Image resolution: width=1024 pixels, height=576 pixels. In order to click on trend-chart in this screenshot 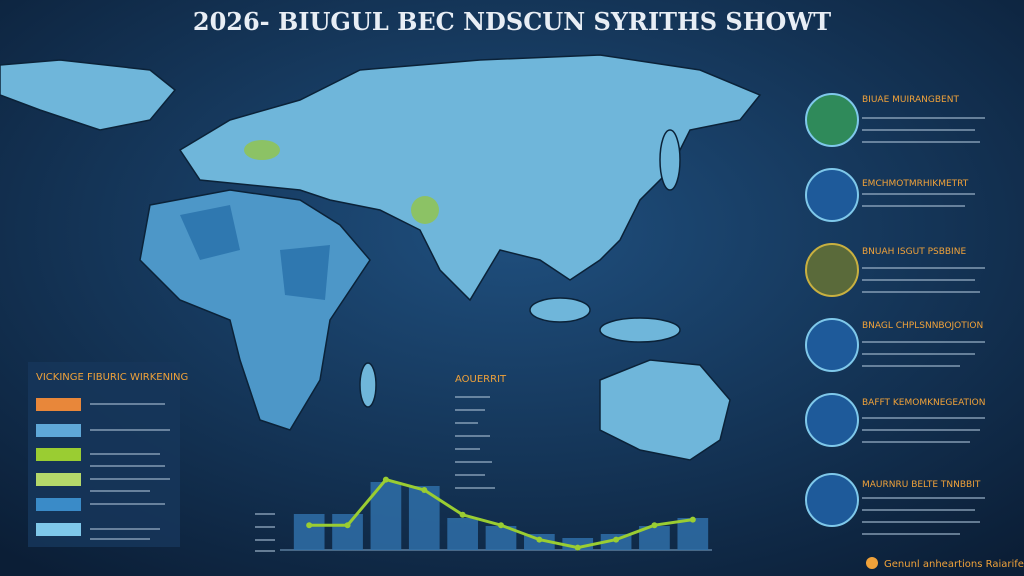, I will do `click(483, 514)`.